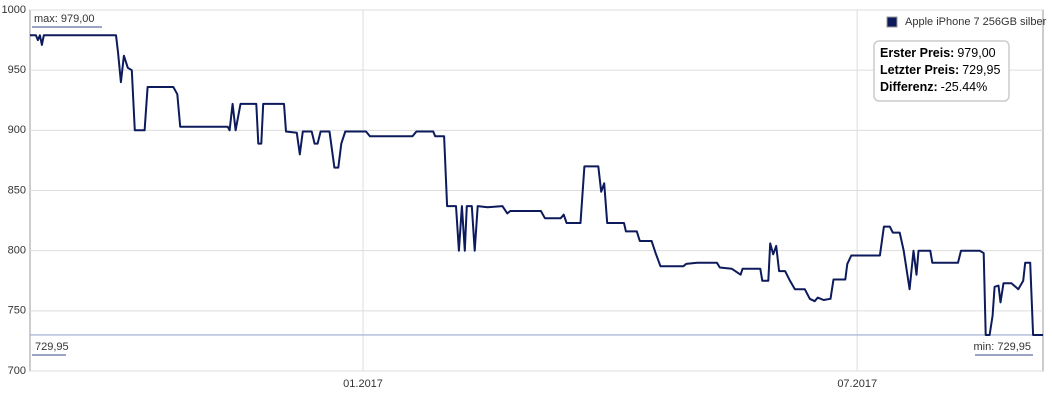  What do you see at coordinates (919, 70) in the screenshot?
I see `info-label: Letzter Preis:` at bounding box center [919, 70].